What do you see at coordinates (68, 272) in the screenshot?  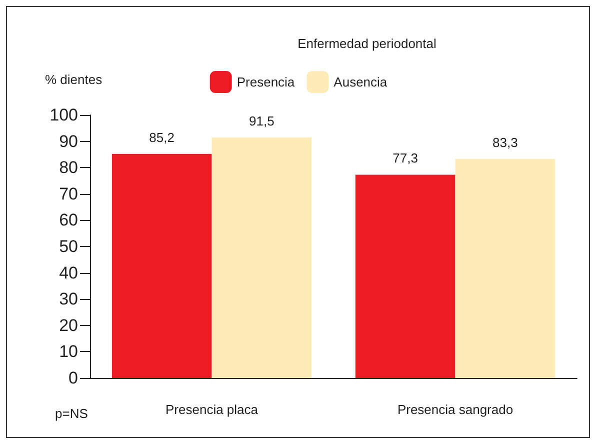 I see `y-tick-label: 40` at bounding box center [68, 272].